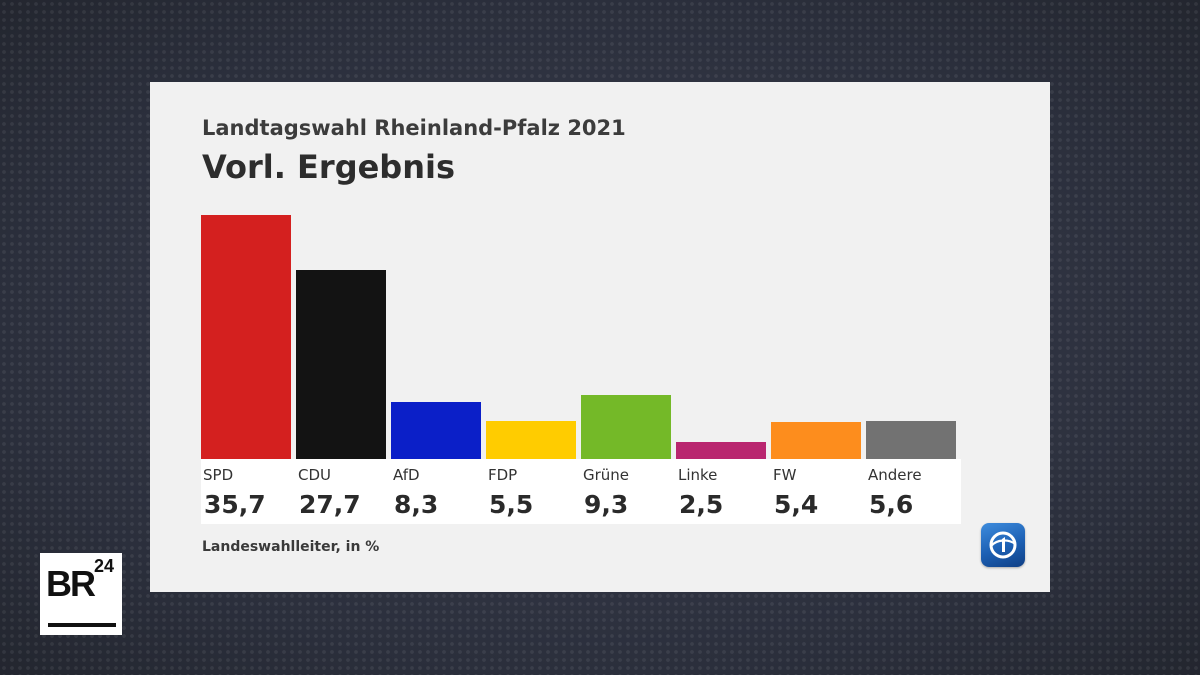  What do you see at coordinates (581, 491) in the screenshot?
I see `label-strip` at bounding box center [581, 491].